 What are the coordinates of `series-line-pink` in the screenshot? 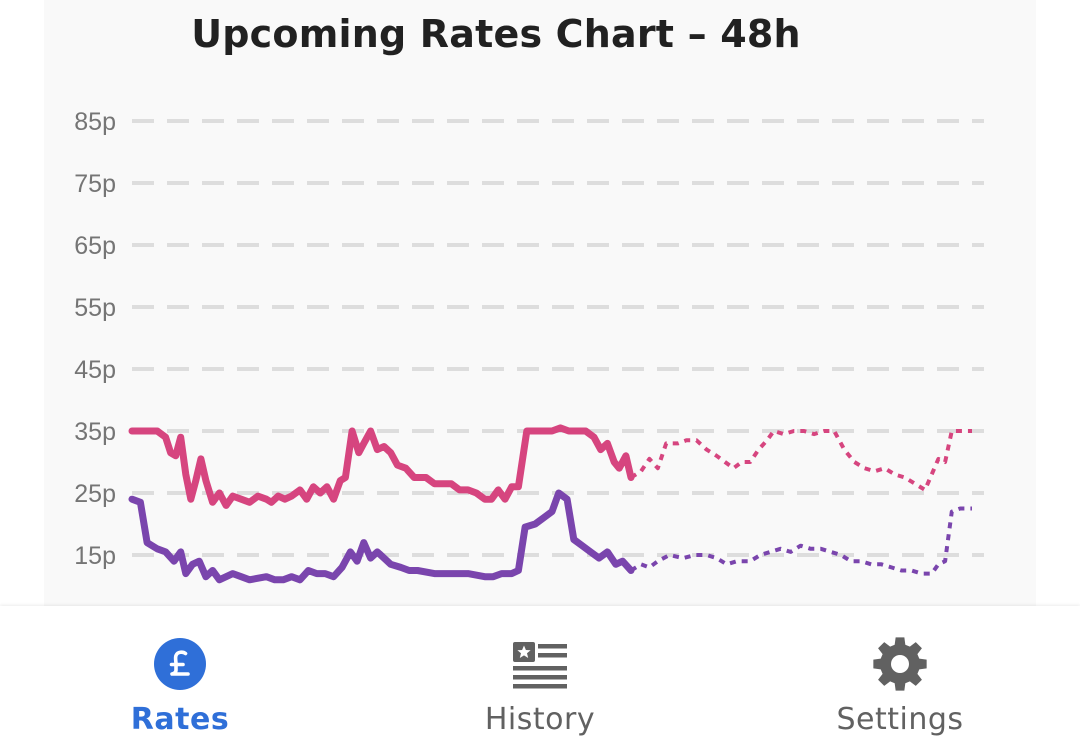 It's located at (381, 466).